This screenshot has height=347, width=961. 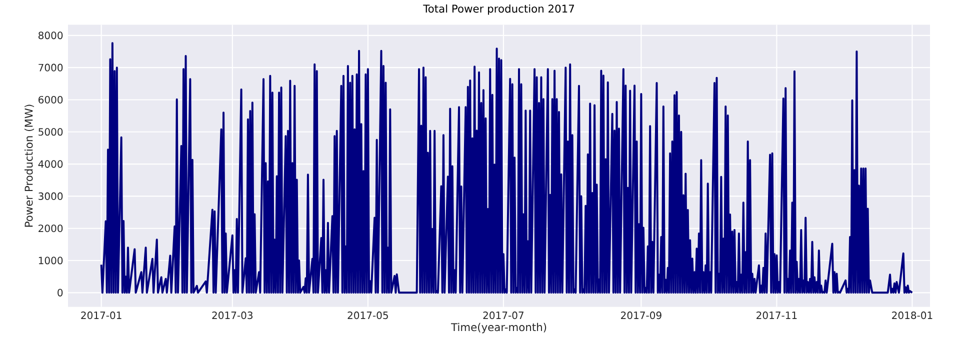 What do you see at coordinates (29, 165) in the screenshot?
I see `y-axis-title: Power Production (MW)` at bounding box center [29, 165].